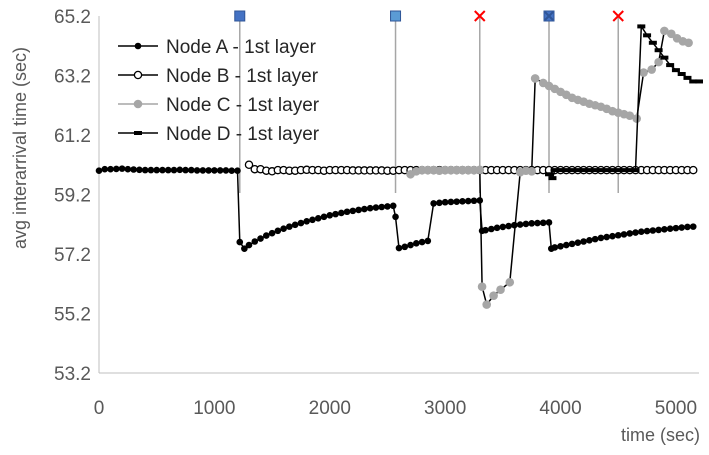 The width and height of the screenshot is (709, 455). What do you see at coordinates (214, 408) in the screenshot?
I see `x-tick-label: 1000` at bounding box center [214, 408].